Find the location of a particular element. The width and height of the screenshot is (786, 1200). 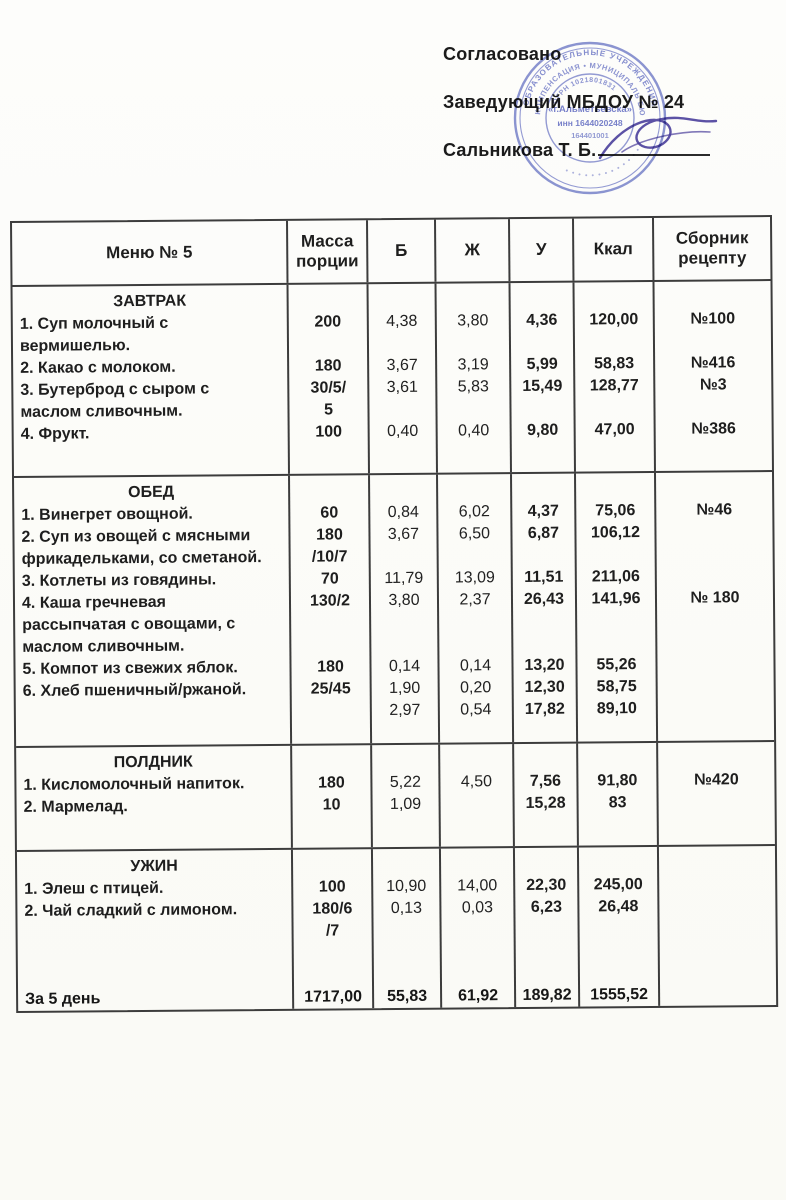

value-cell: 10 is located at coordinates (331, 805).